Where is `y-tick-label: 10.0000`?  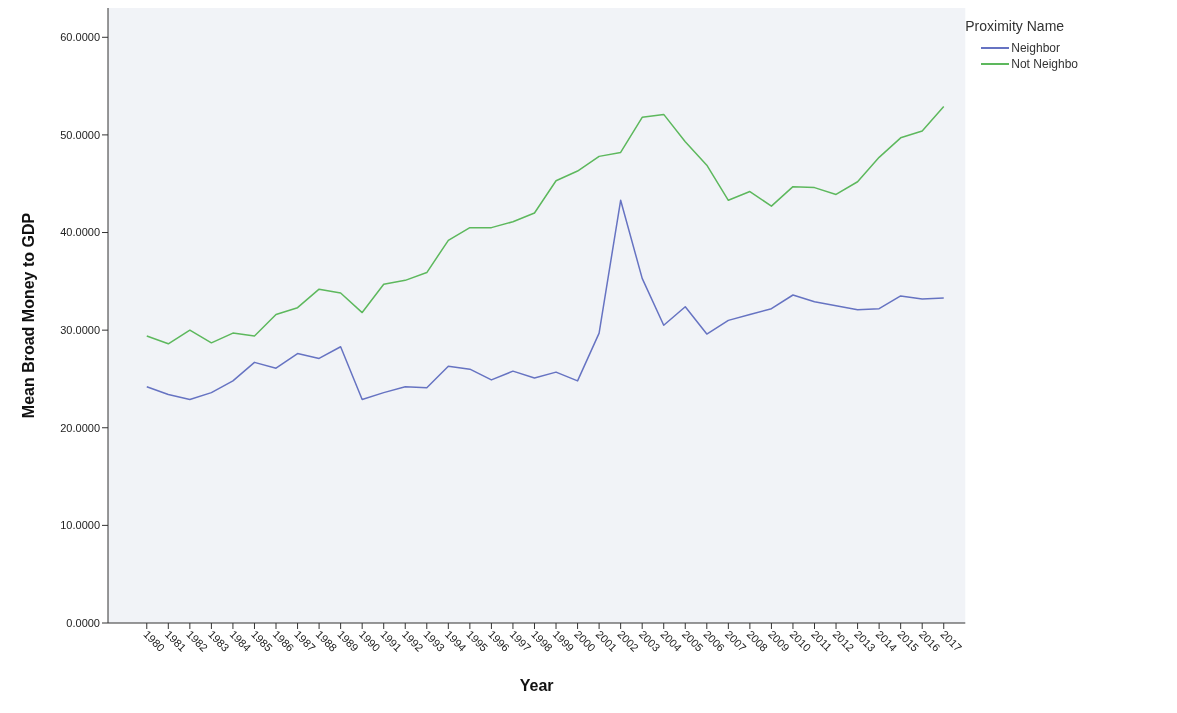 y-tick-label: 10.0000 is located at coordinates (80, 525).